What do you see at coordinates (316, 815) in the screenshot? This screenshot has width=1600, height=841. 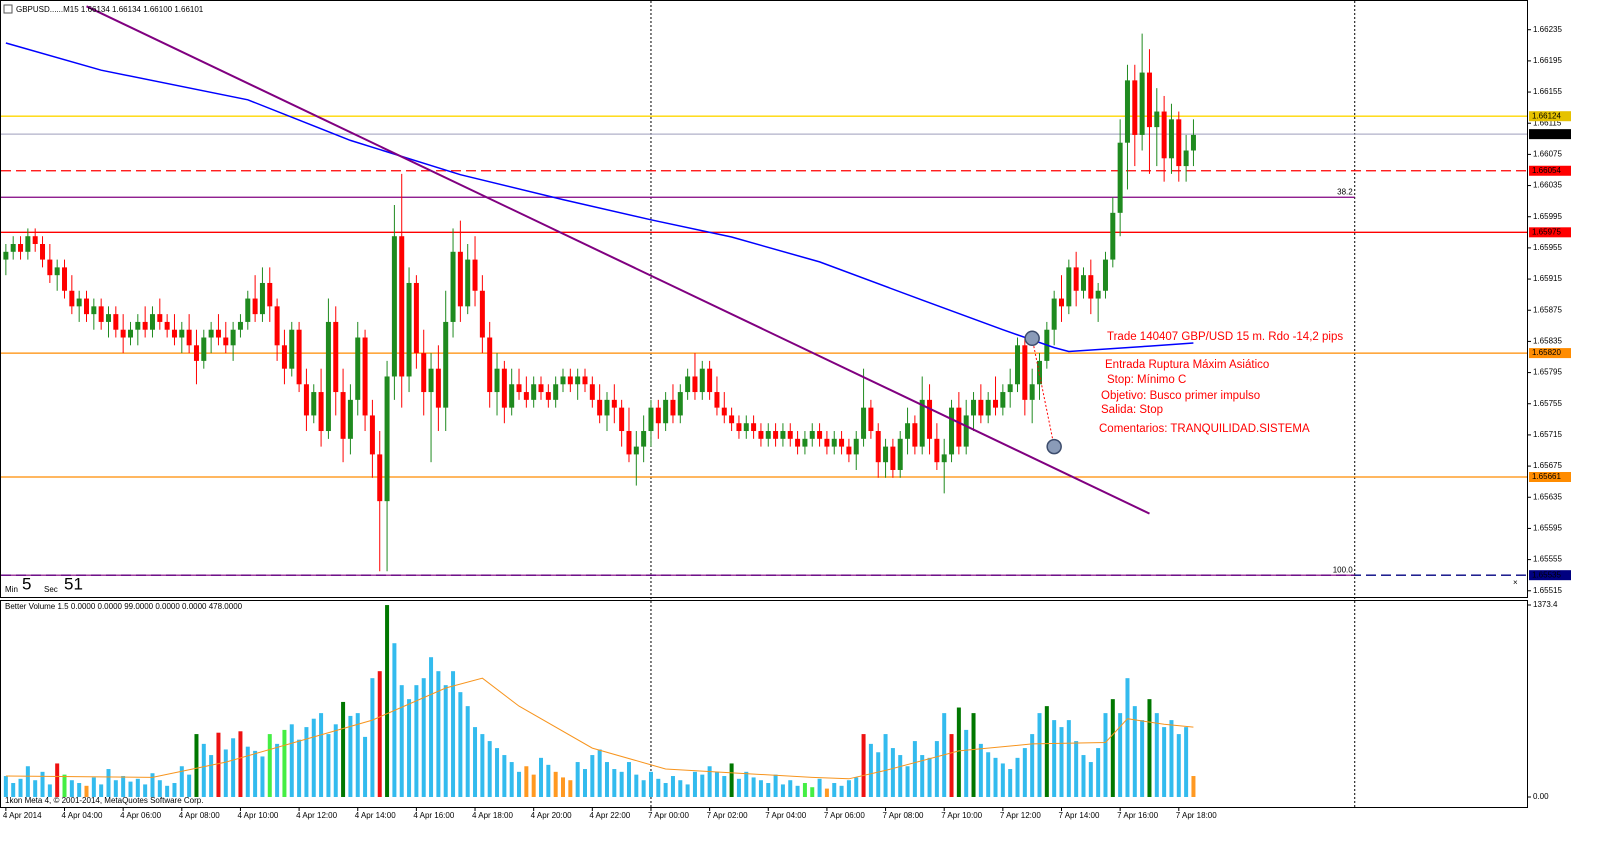 I see `x-tick-label: 4 Apr 12:00` at bounding box center [316, 815].